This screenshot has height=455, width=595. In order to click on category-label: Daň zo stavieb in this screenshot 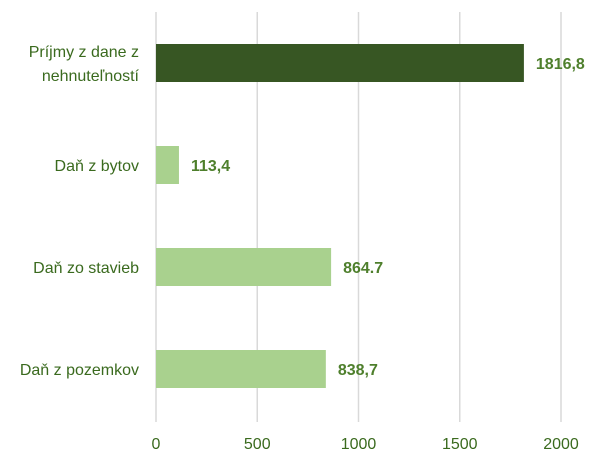, I will do `click(86, 268)`.